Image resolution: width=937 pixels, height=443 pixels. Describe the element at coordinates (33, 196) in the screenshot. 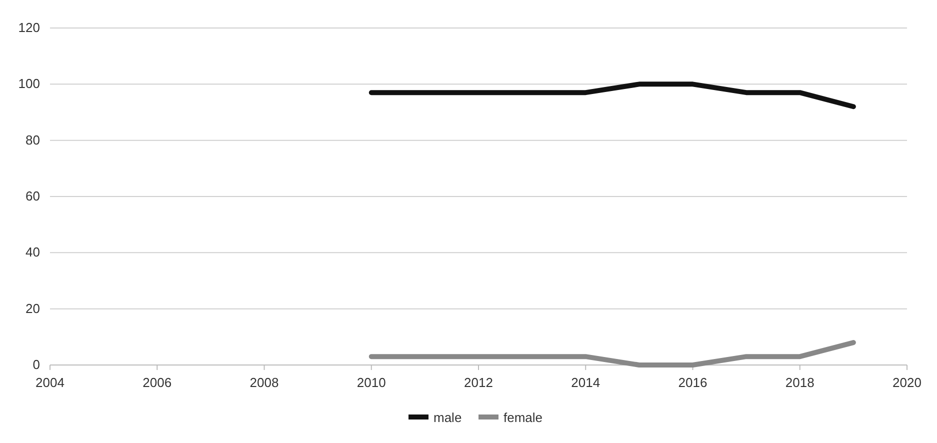

I see `y-tick-label: 60` at that location.